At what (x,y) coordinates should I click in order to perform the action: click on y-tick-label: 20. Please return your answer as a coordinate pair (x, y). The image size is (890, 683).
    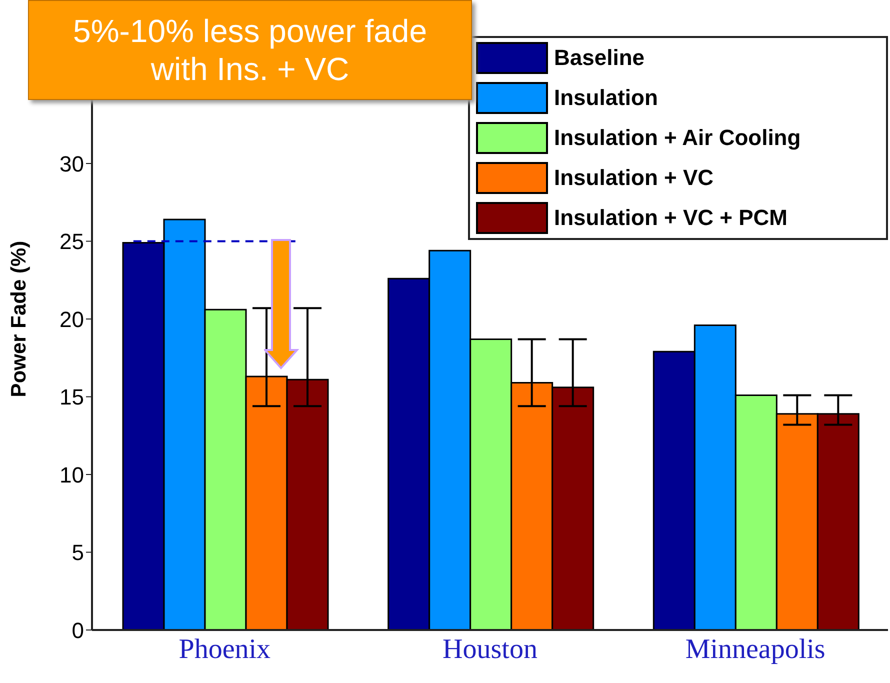
    Looking at the image, I should click on (72, 319).